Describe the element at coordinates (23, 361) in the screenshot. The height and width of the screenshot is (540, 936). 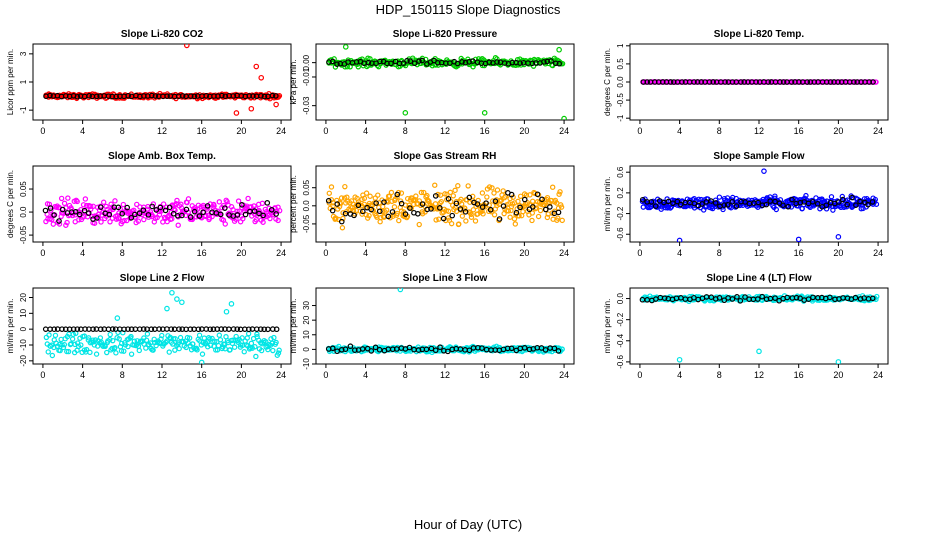
I see `y-tick-label: -20` at that location.